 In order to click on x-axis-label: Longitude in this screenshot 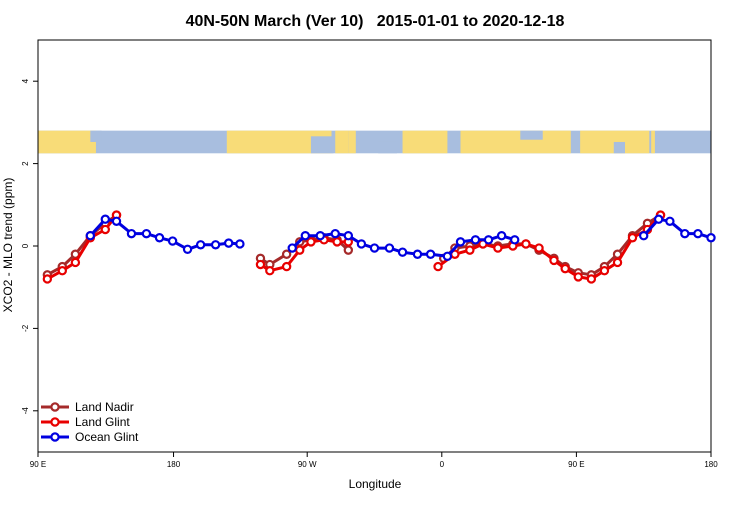, I will do `click(375, 484)`.